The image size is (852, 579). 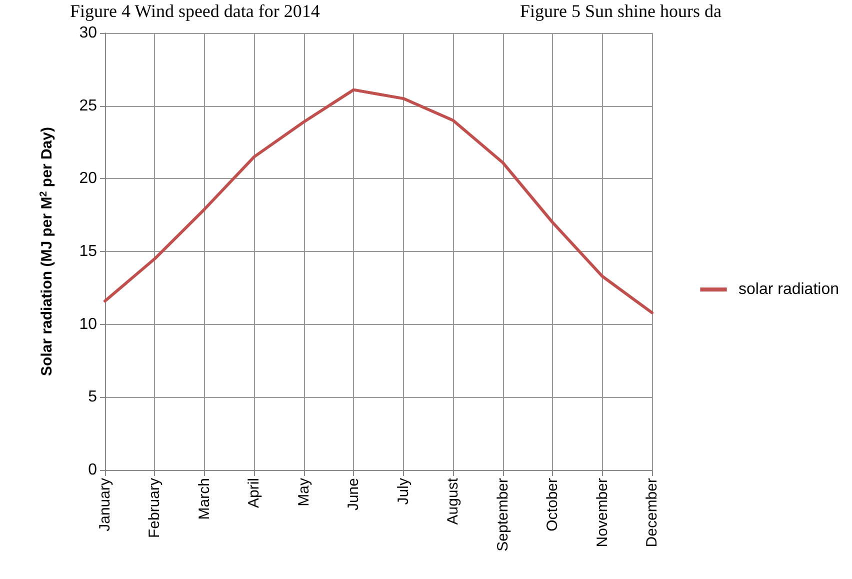 What do you see at coordinates (93, 470) in the screenshot?
I see `y-tick-label: 0` at bounding box center [93, 470].